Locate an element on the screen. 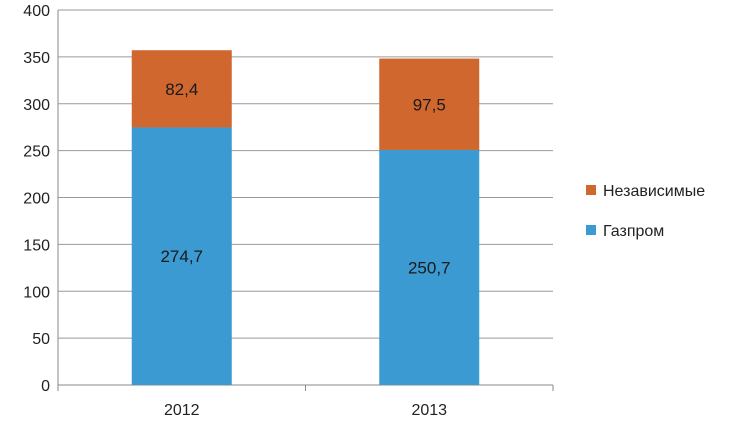 Image resolution: width=731 pixels, height=425 pixels. bar-gazprom-2013 is located at coordinates (429, 267).